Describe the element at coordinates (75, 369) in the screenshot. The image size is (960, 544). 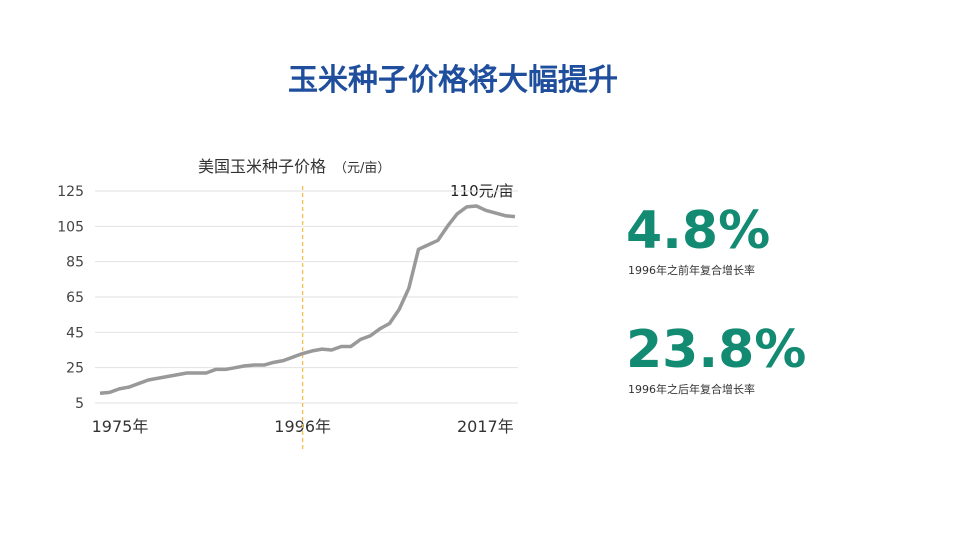
I see `y-tick-label: 25` at that location.